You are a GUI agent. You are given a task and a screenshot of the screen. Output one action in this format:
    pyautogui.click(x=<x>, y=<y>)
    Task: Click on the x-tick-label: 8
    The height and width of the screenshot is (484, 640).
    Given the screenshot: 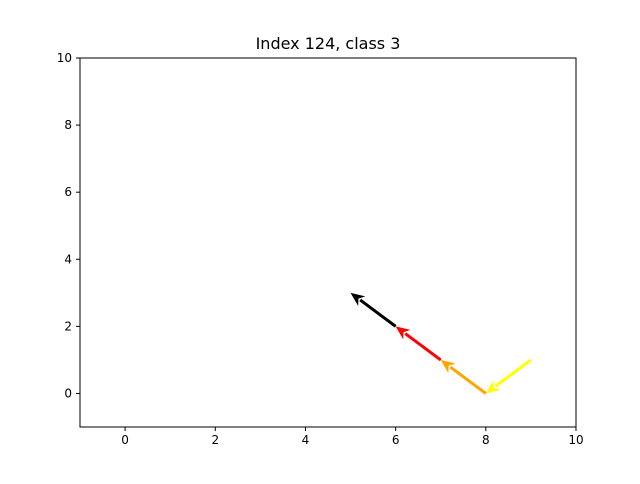 What is the action you would take?
    pyautogui.click(x=486, y=440)
    